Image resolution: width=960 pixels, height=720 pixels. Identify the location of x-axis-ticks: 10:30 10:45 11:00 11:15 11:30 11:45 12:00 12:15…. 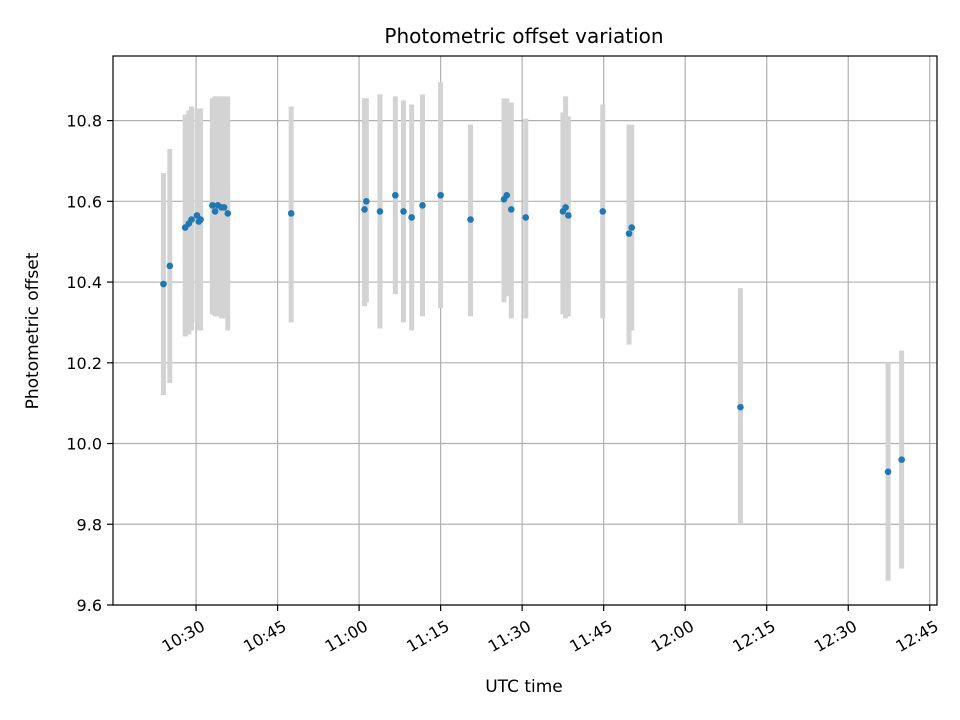
(550, 630).